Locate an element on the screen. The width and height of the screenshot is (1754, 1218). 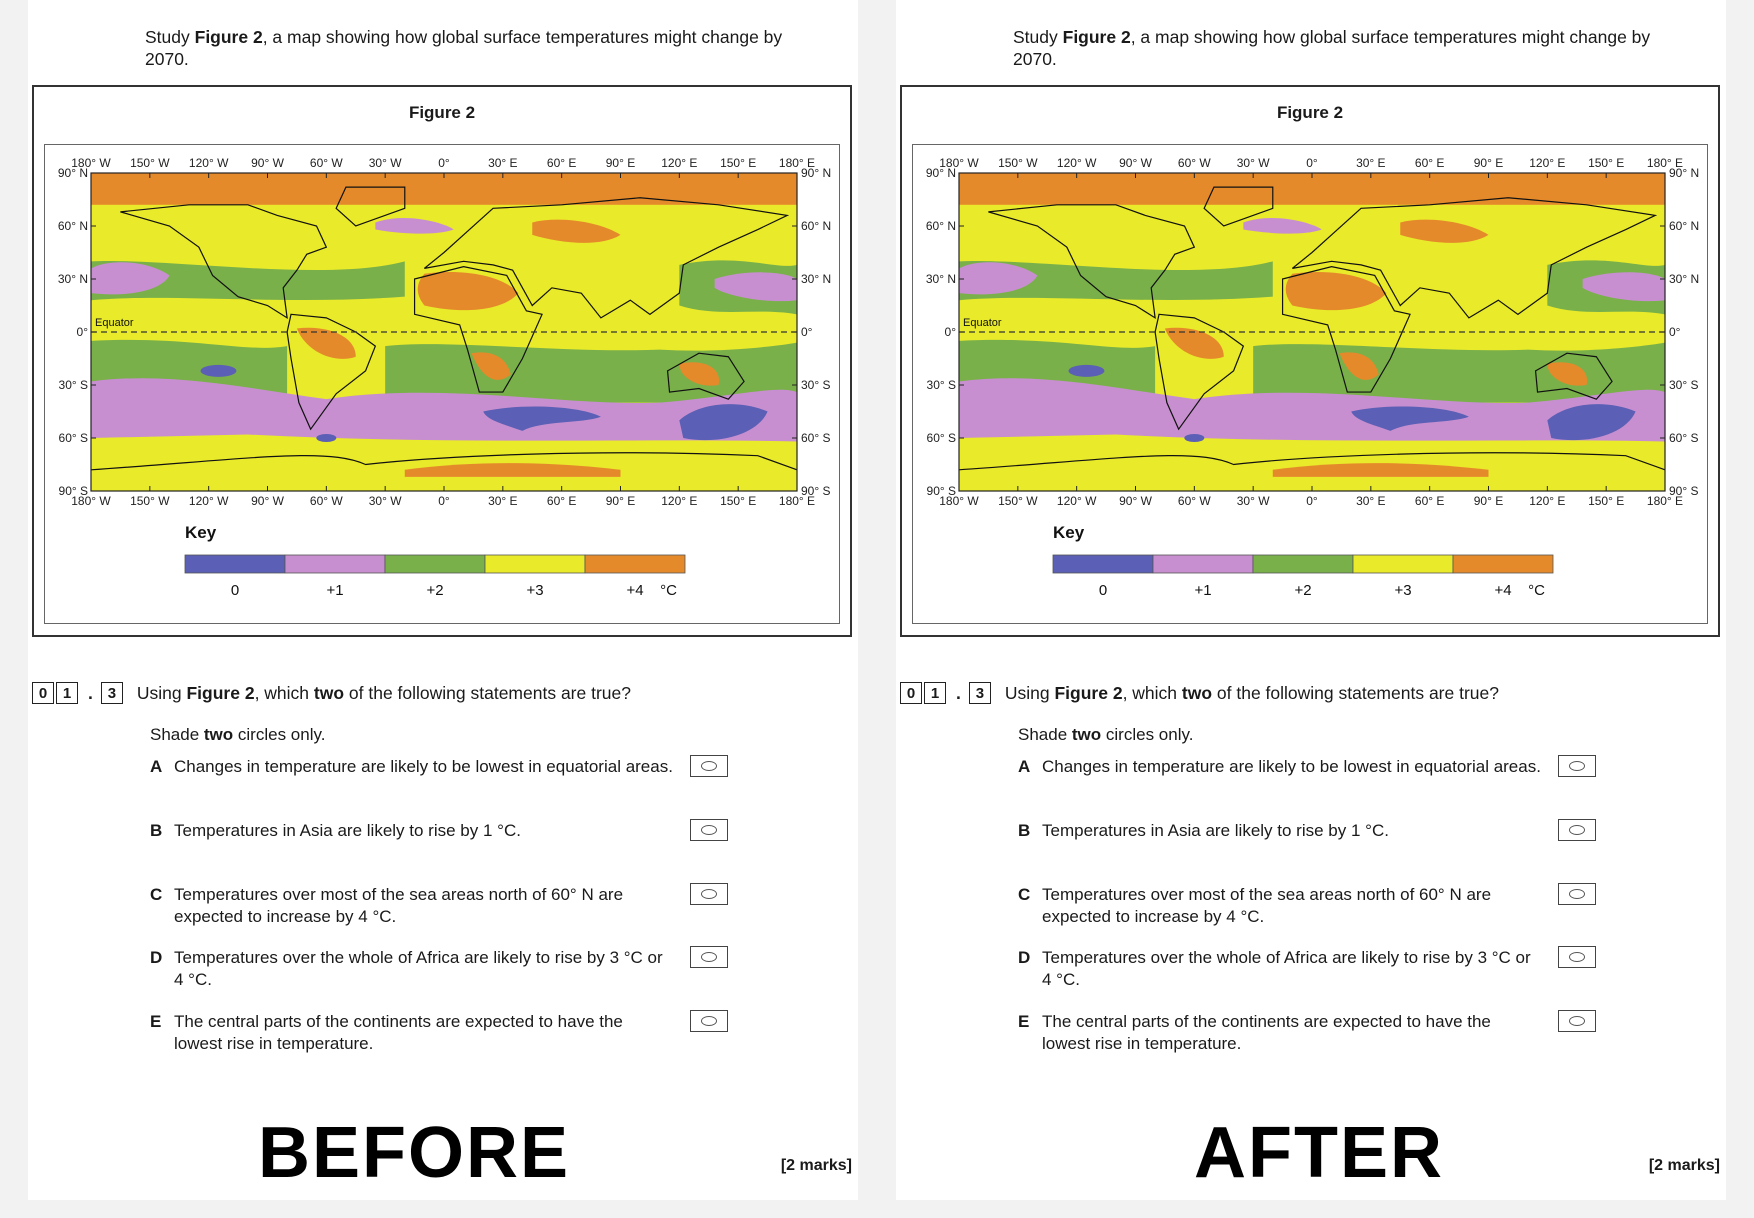
lon-label-bottom: 90° E is located at coordinates (620, 501).